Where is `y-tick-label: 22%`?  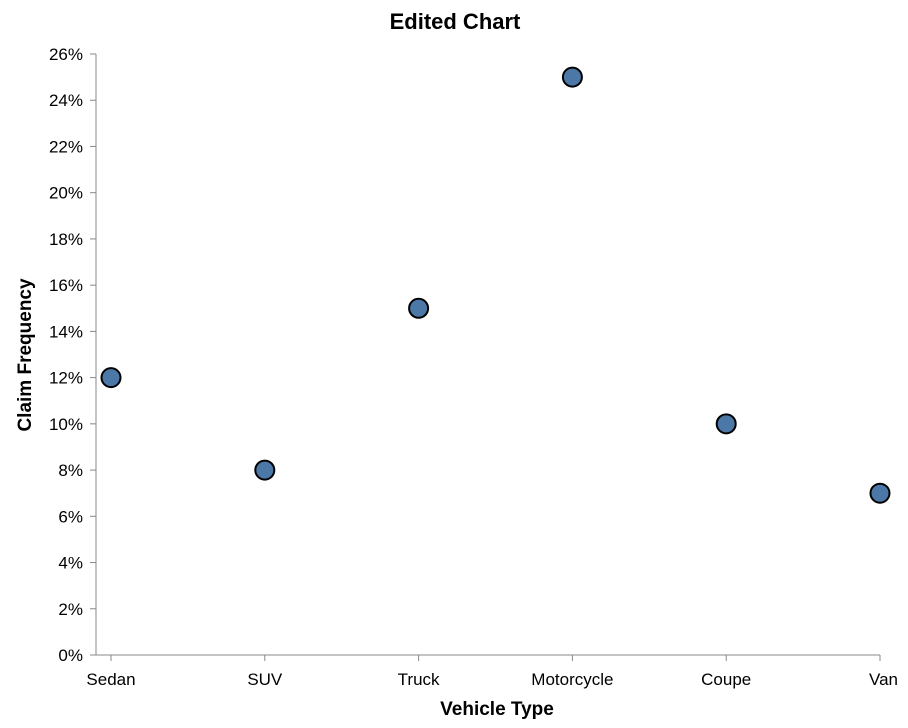
y-tick-label: 22% is located at coordinates (66, 146).